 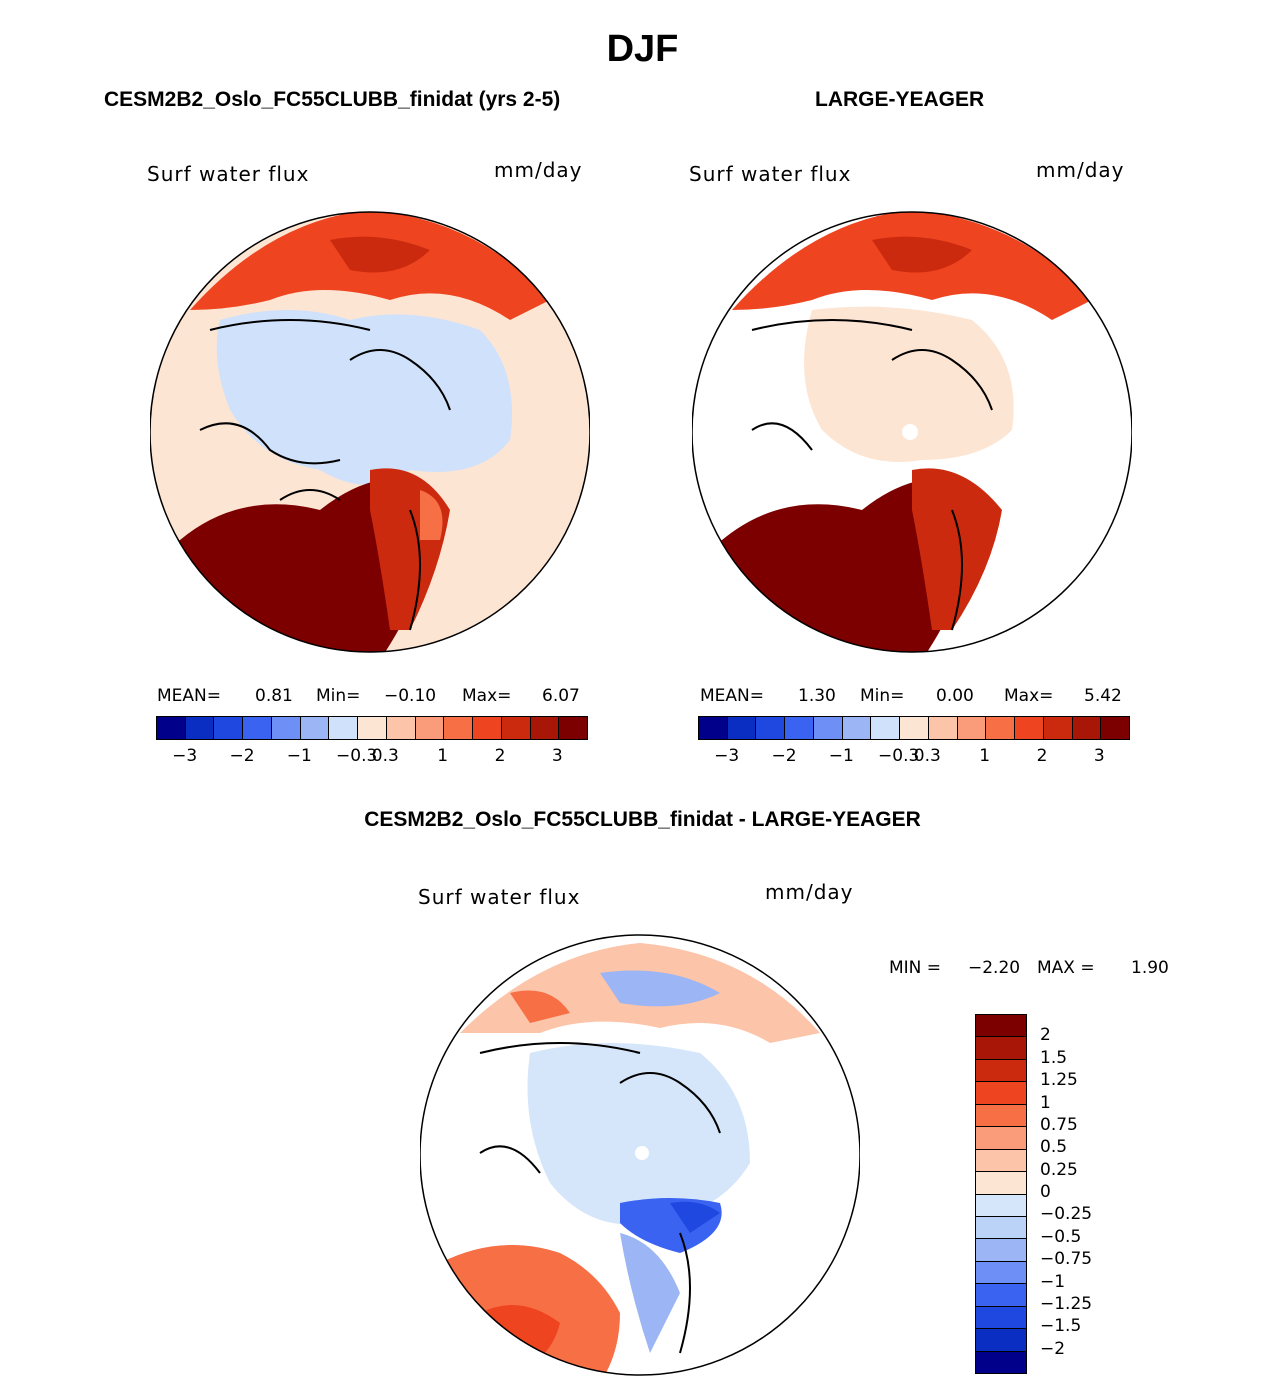 What do you see at coordinates (994, 968) in the screenshot?
I see `diff-min-value: −2.20` at bounding box center [994, 968].